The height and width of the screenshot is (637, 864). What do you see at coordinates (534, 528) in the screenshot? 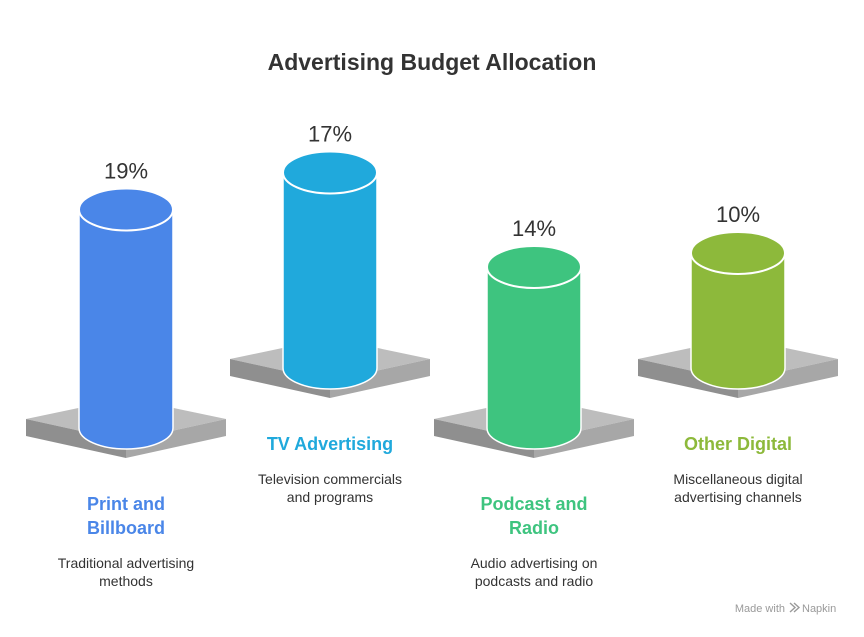
I see `category-label: Radio` at bounding box center [534, 528].